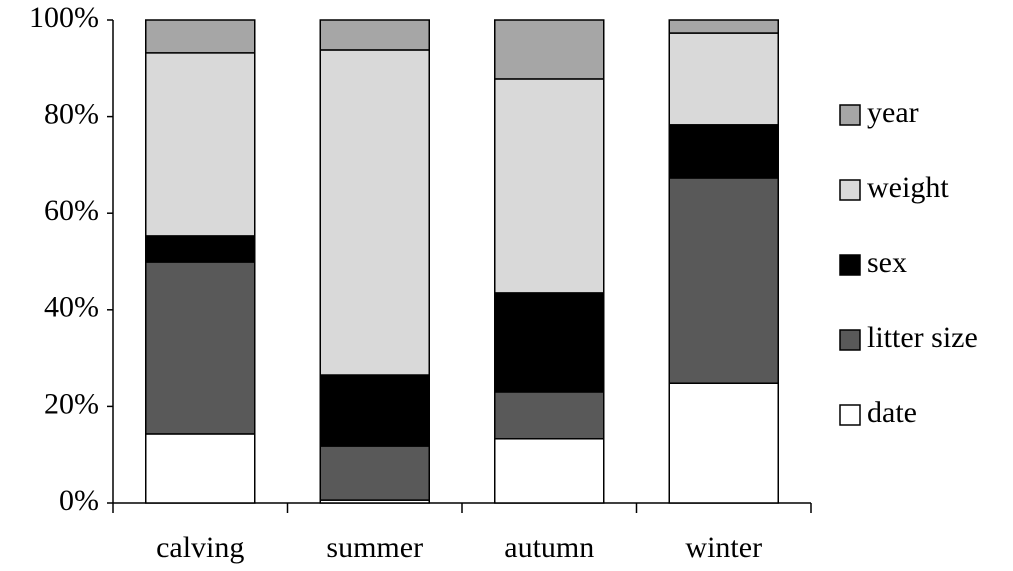 The image size is (1013, 571). What do you see at coordinates (892, 412) in the screenshot?
I see `legend-label: date` at bounding box center [892, 412].